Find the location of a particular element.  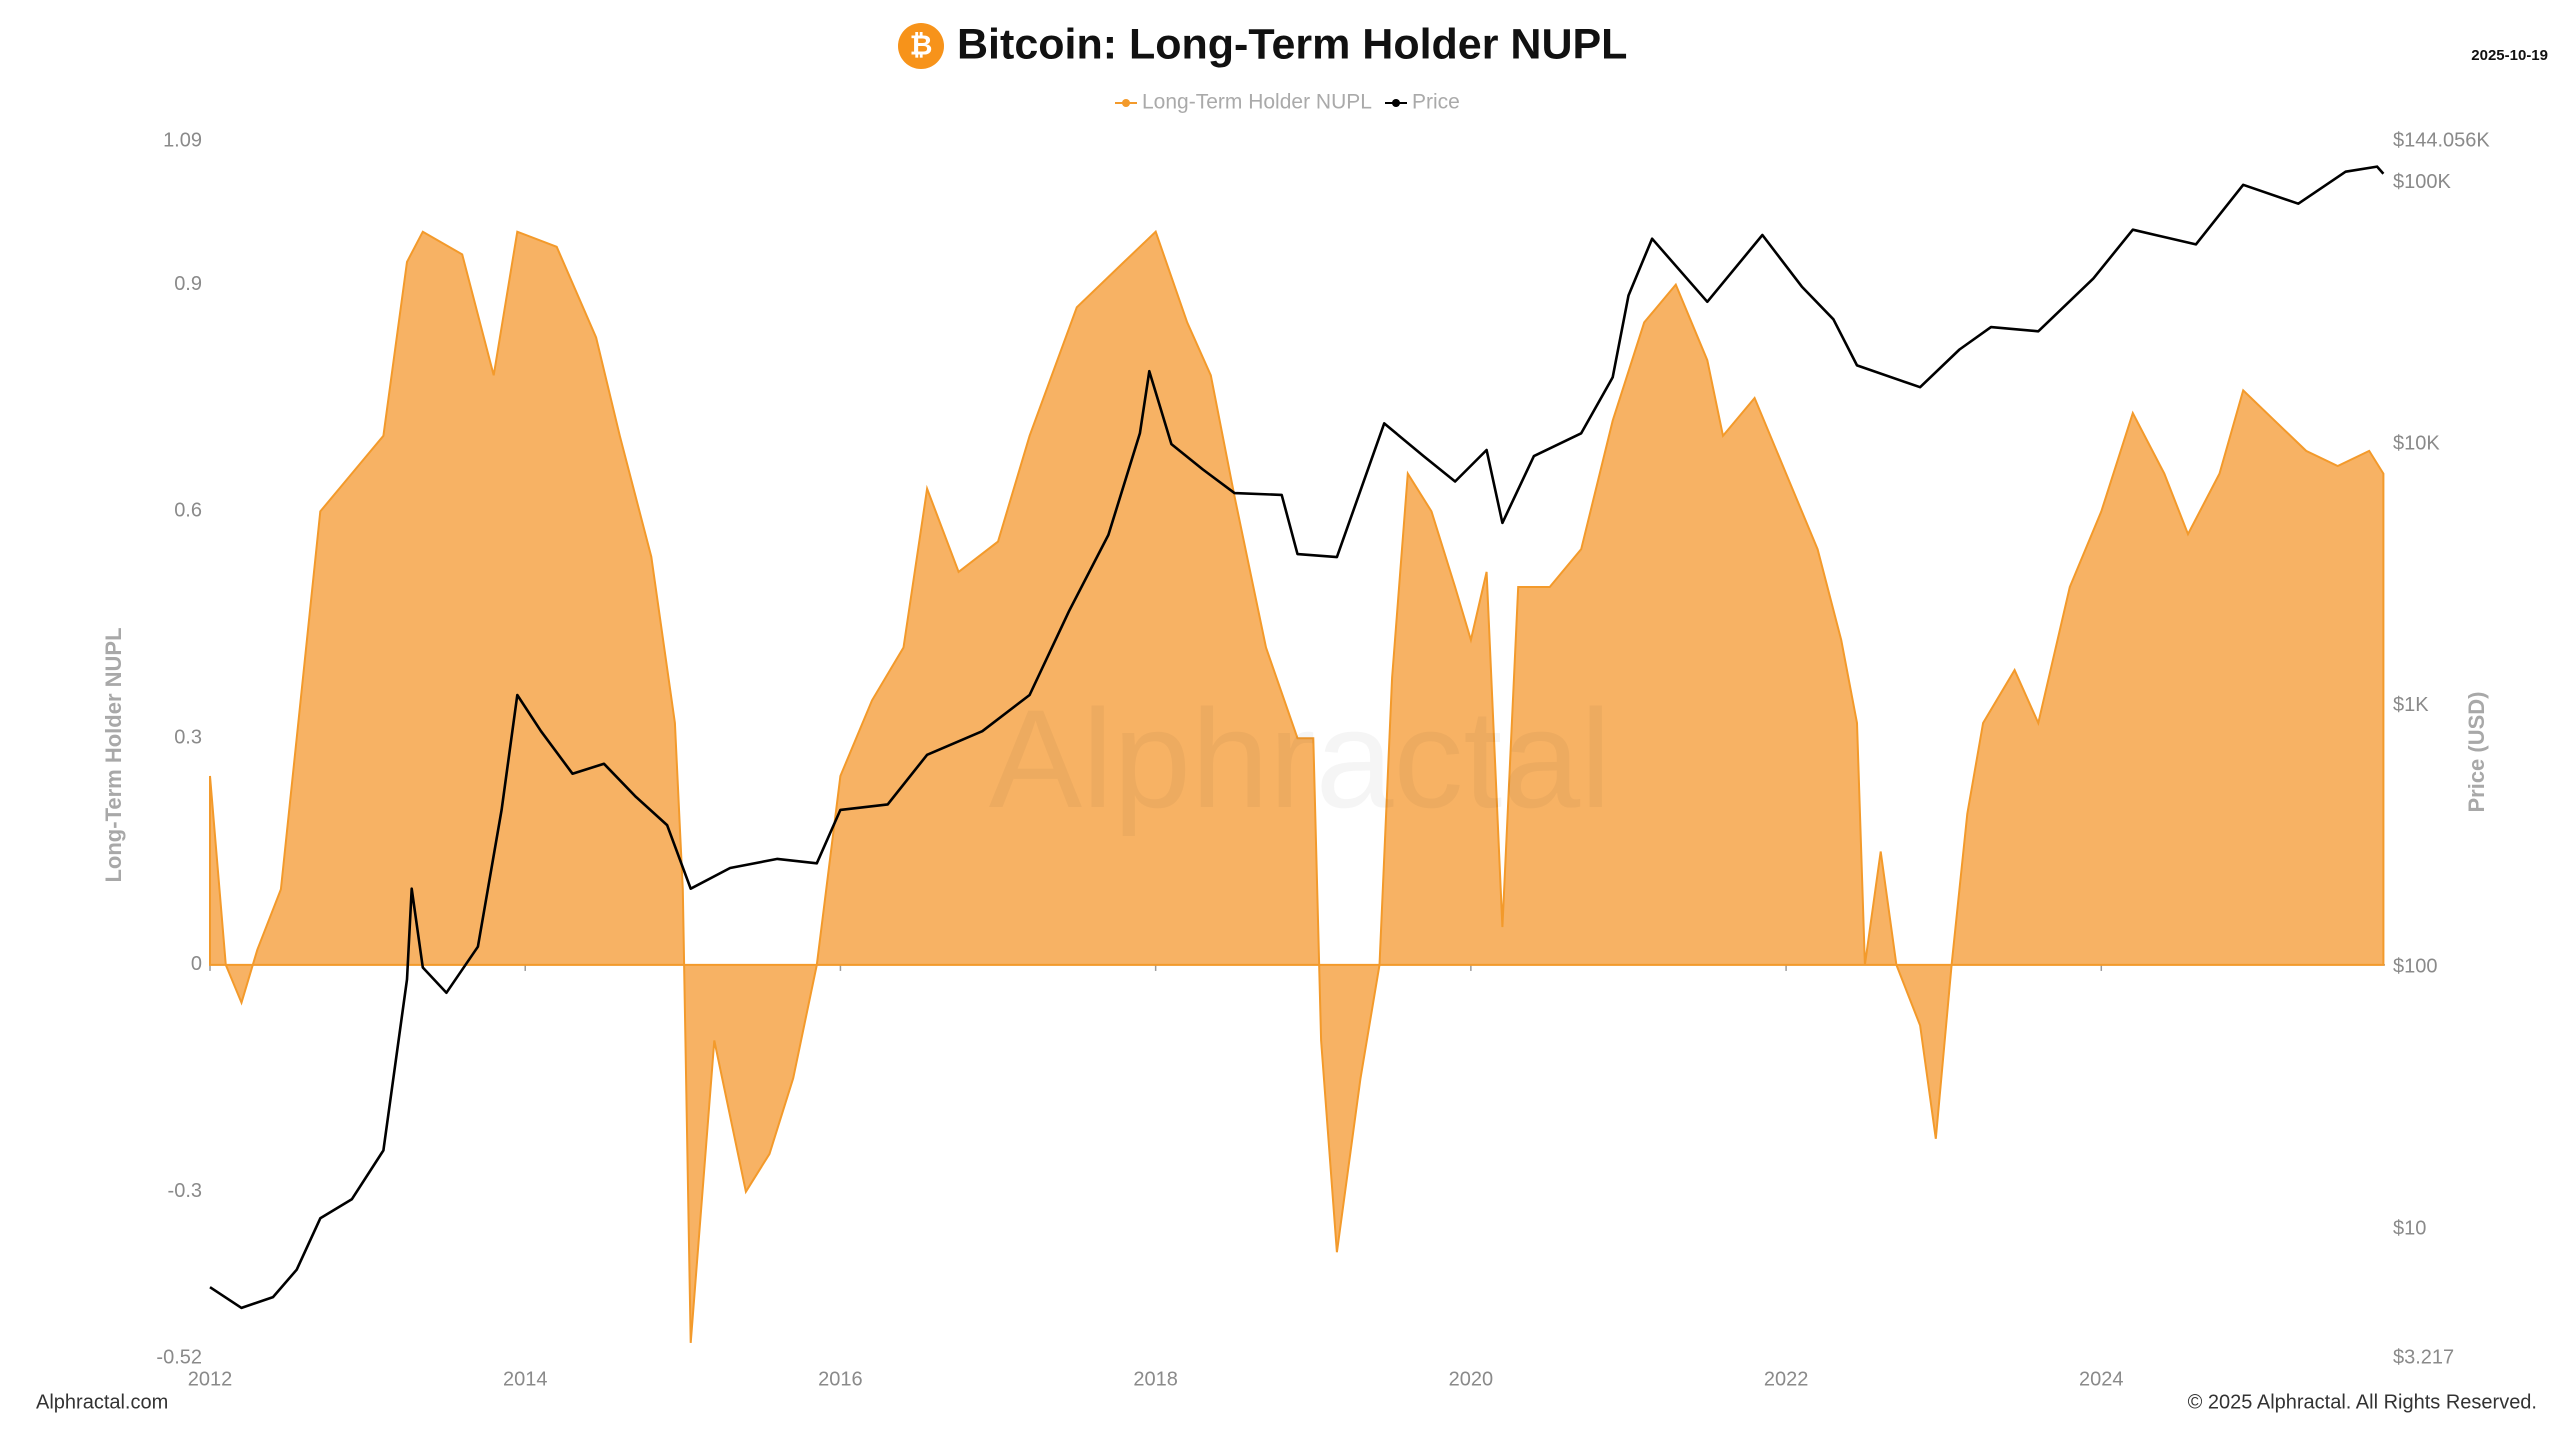

date: 2025-10-19 is located at coordinates (2509, 55).